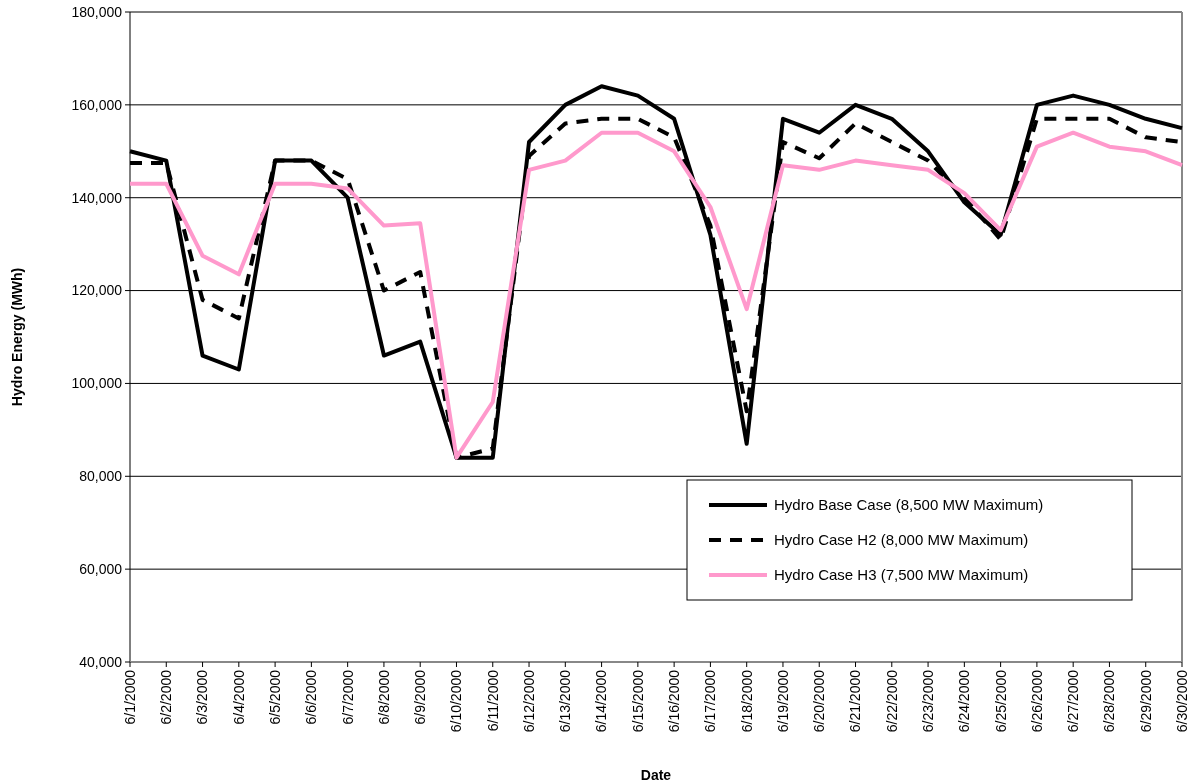 This screenshot has height=784, width=1190. Describe the element at coordinates (656, 775) in the screenshot. I see `x-axis-title: Date` at that location.